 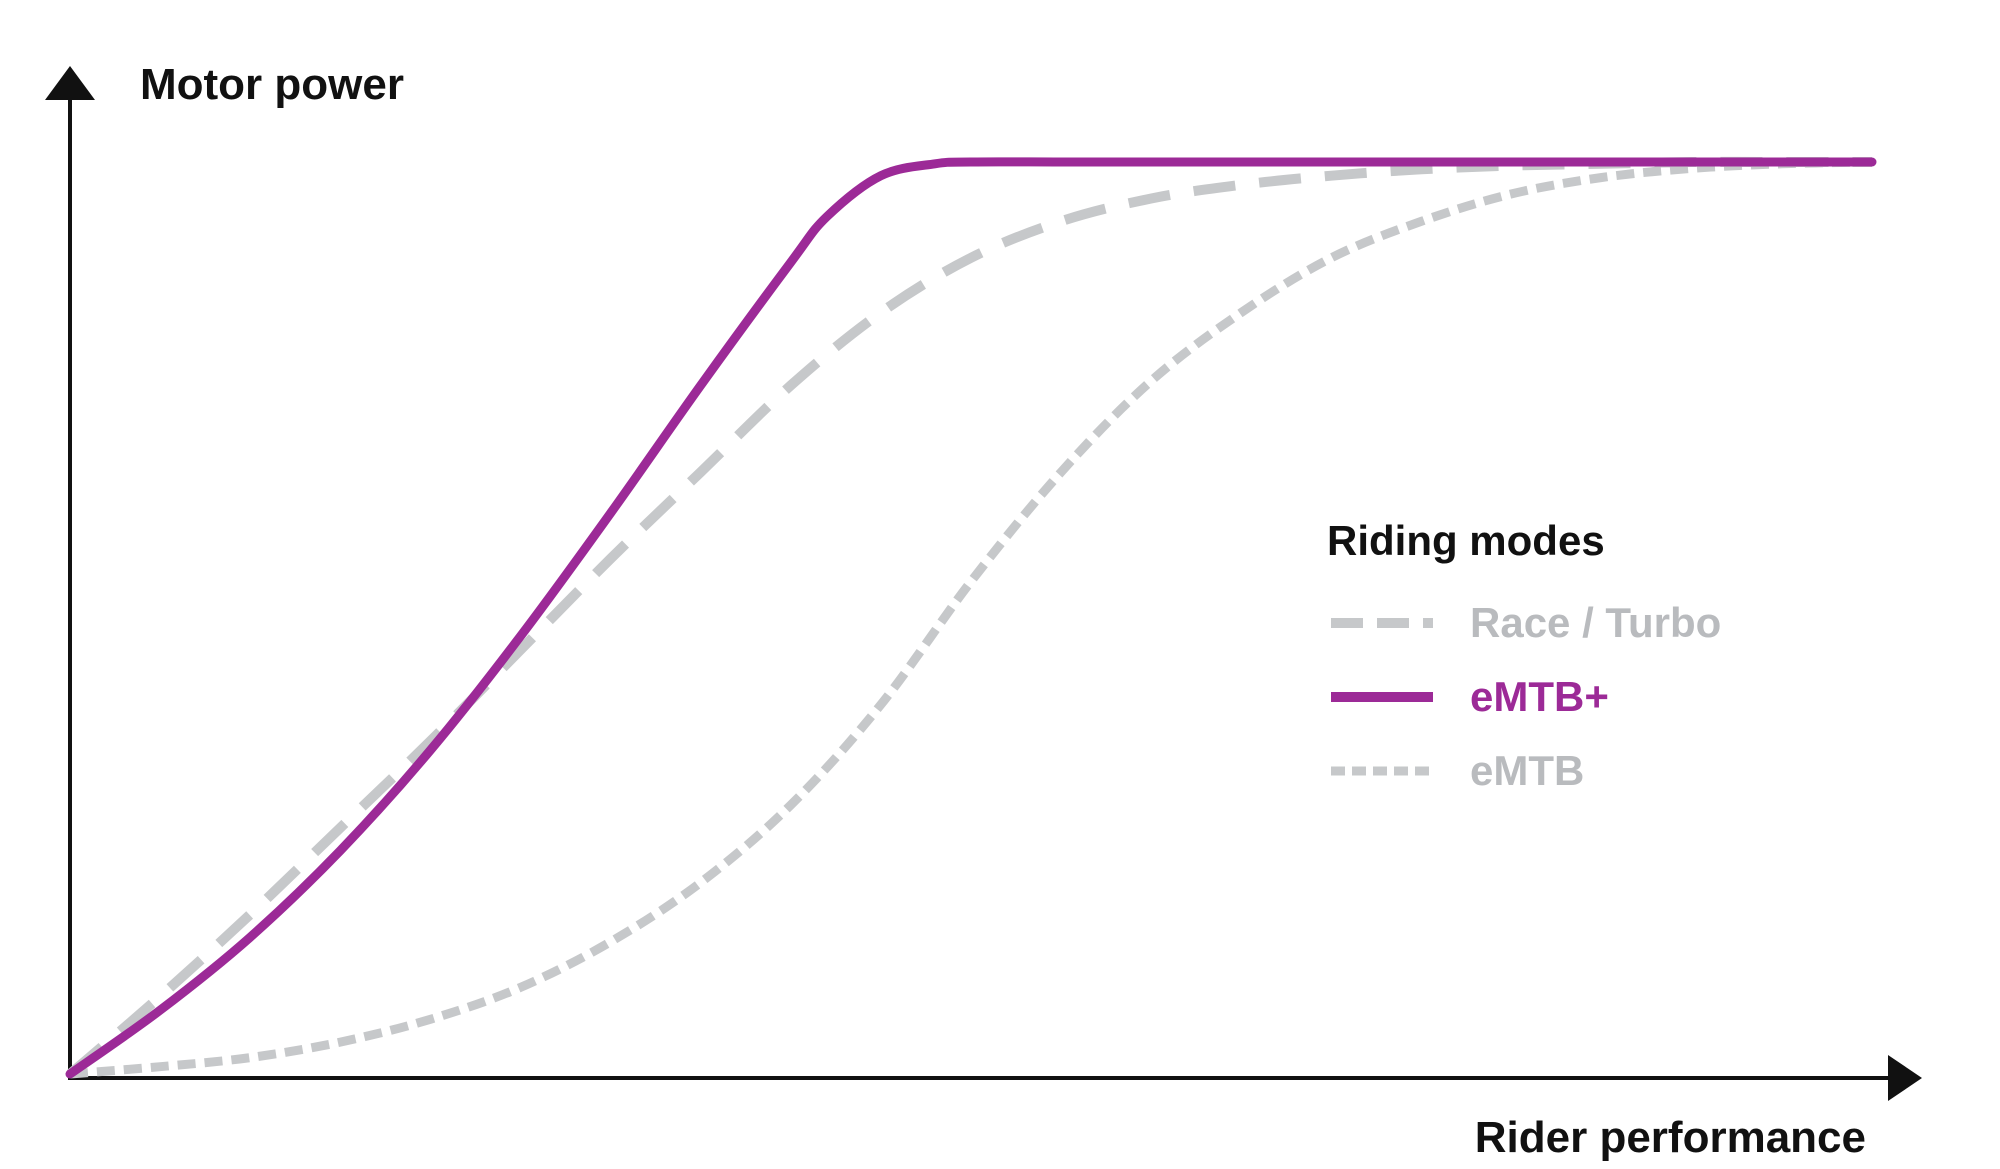 I want to click on x-axis-title: Rider performance, so click(x=1670, y=1137).